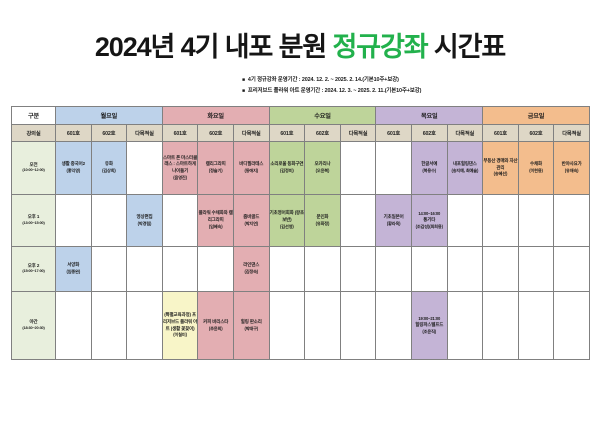 The height and width of the screenshot is (425, 600). Describe the element at coordinates (464, 164) in the screenshot. I see `course-name: 내포힐링댄스` at that location.